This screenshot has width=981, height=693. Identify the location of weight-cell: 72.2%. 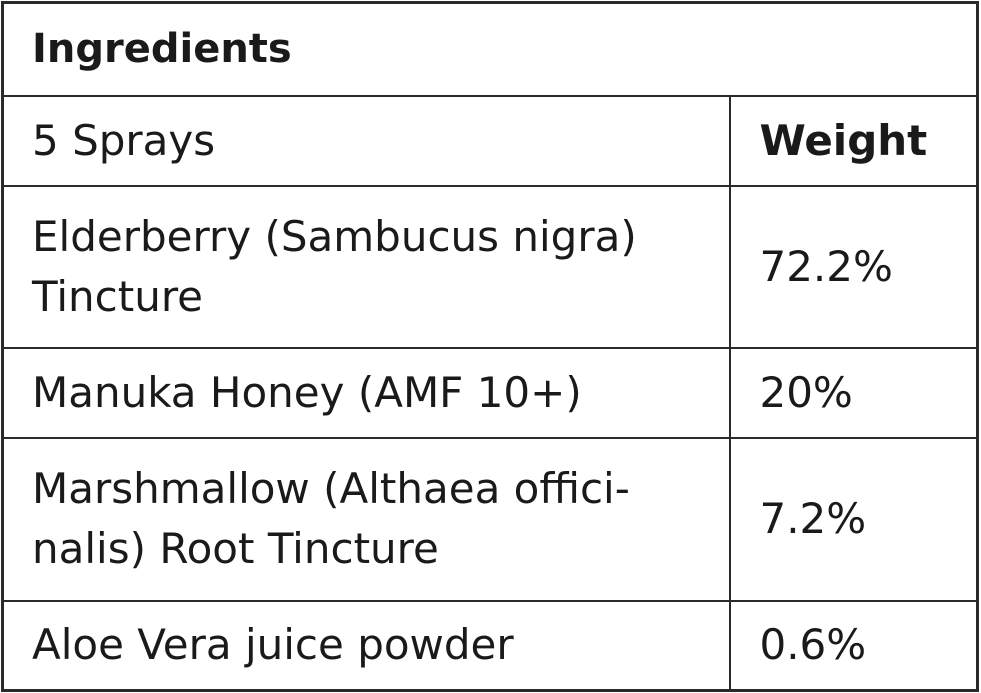
(854, 266).